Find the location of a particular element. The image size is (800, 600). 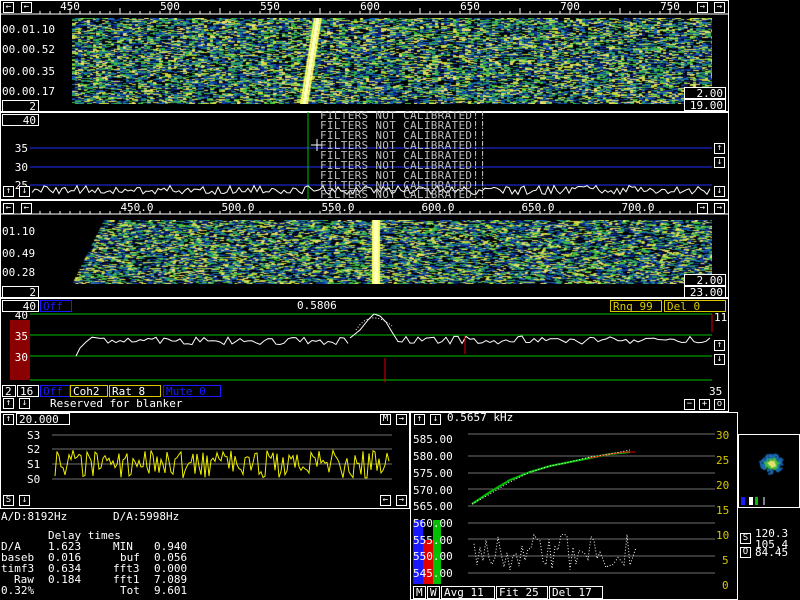

frequency-points is located at coordinates (551, 477).